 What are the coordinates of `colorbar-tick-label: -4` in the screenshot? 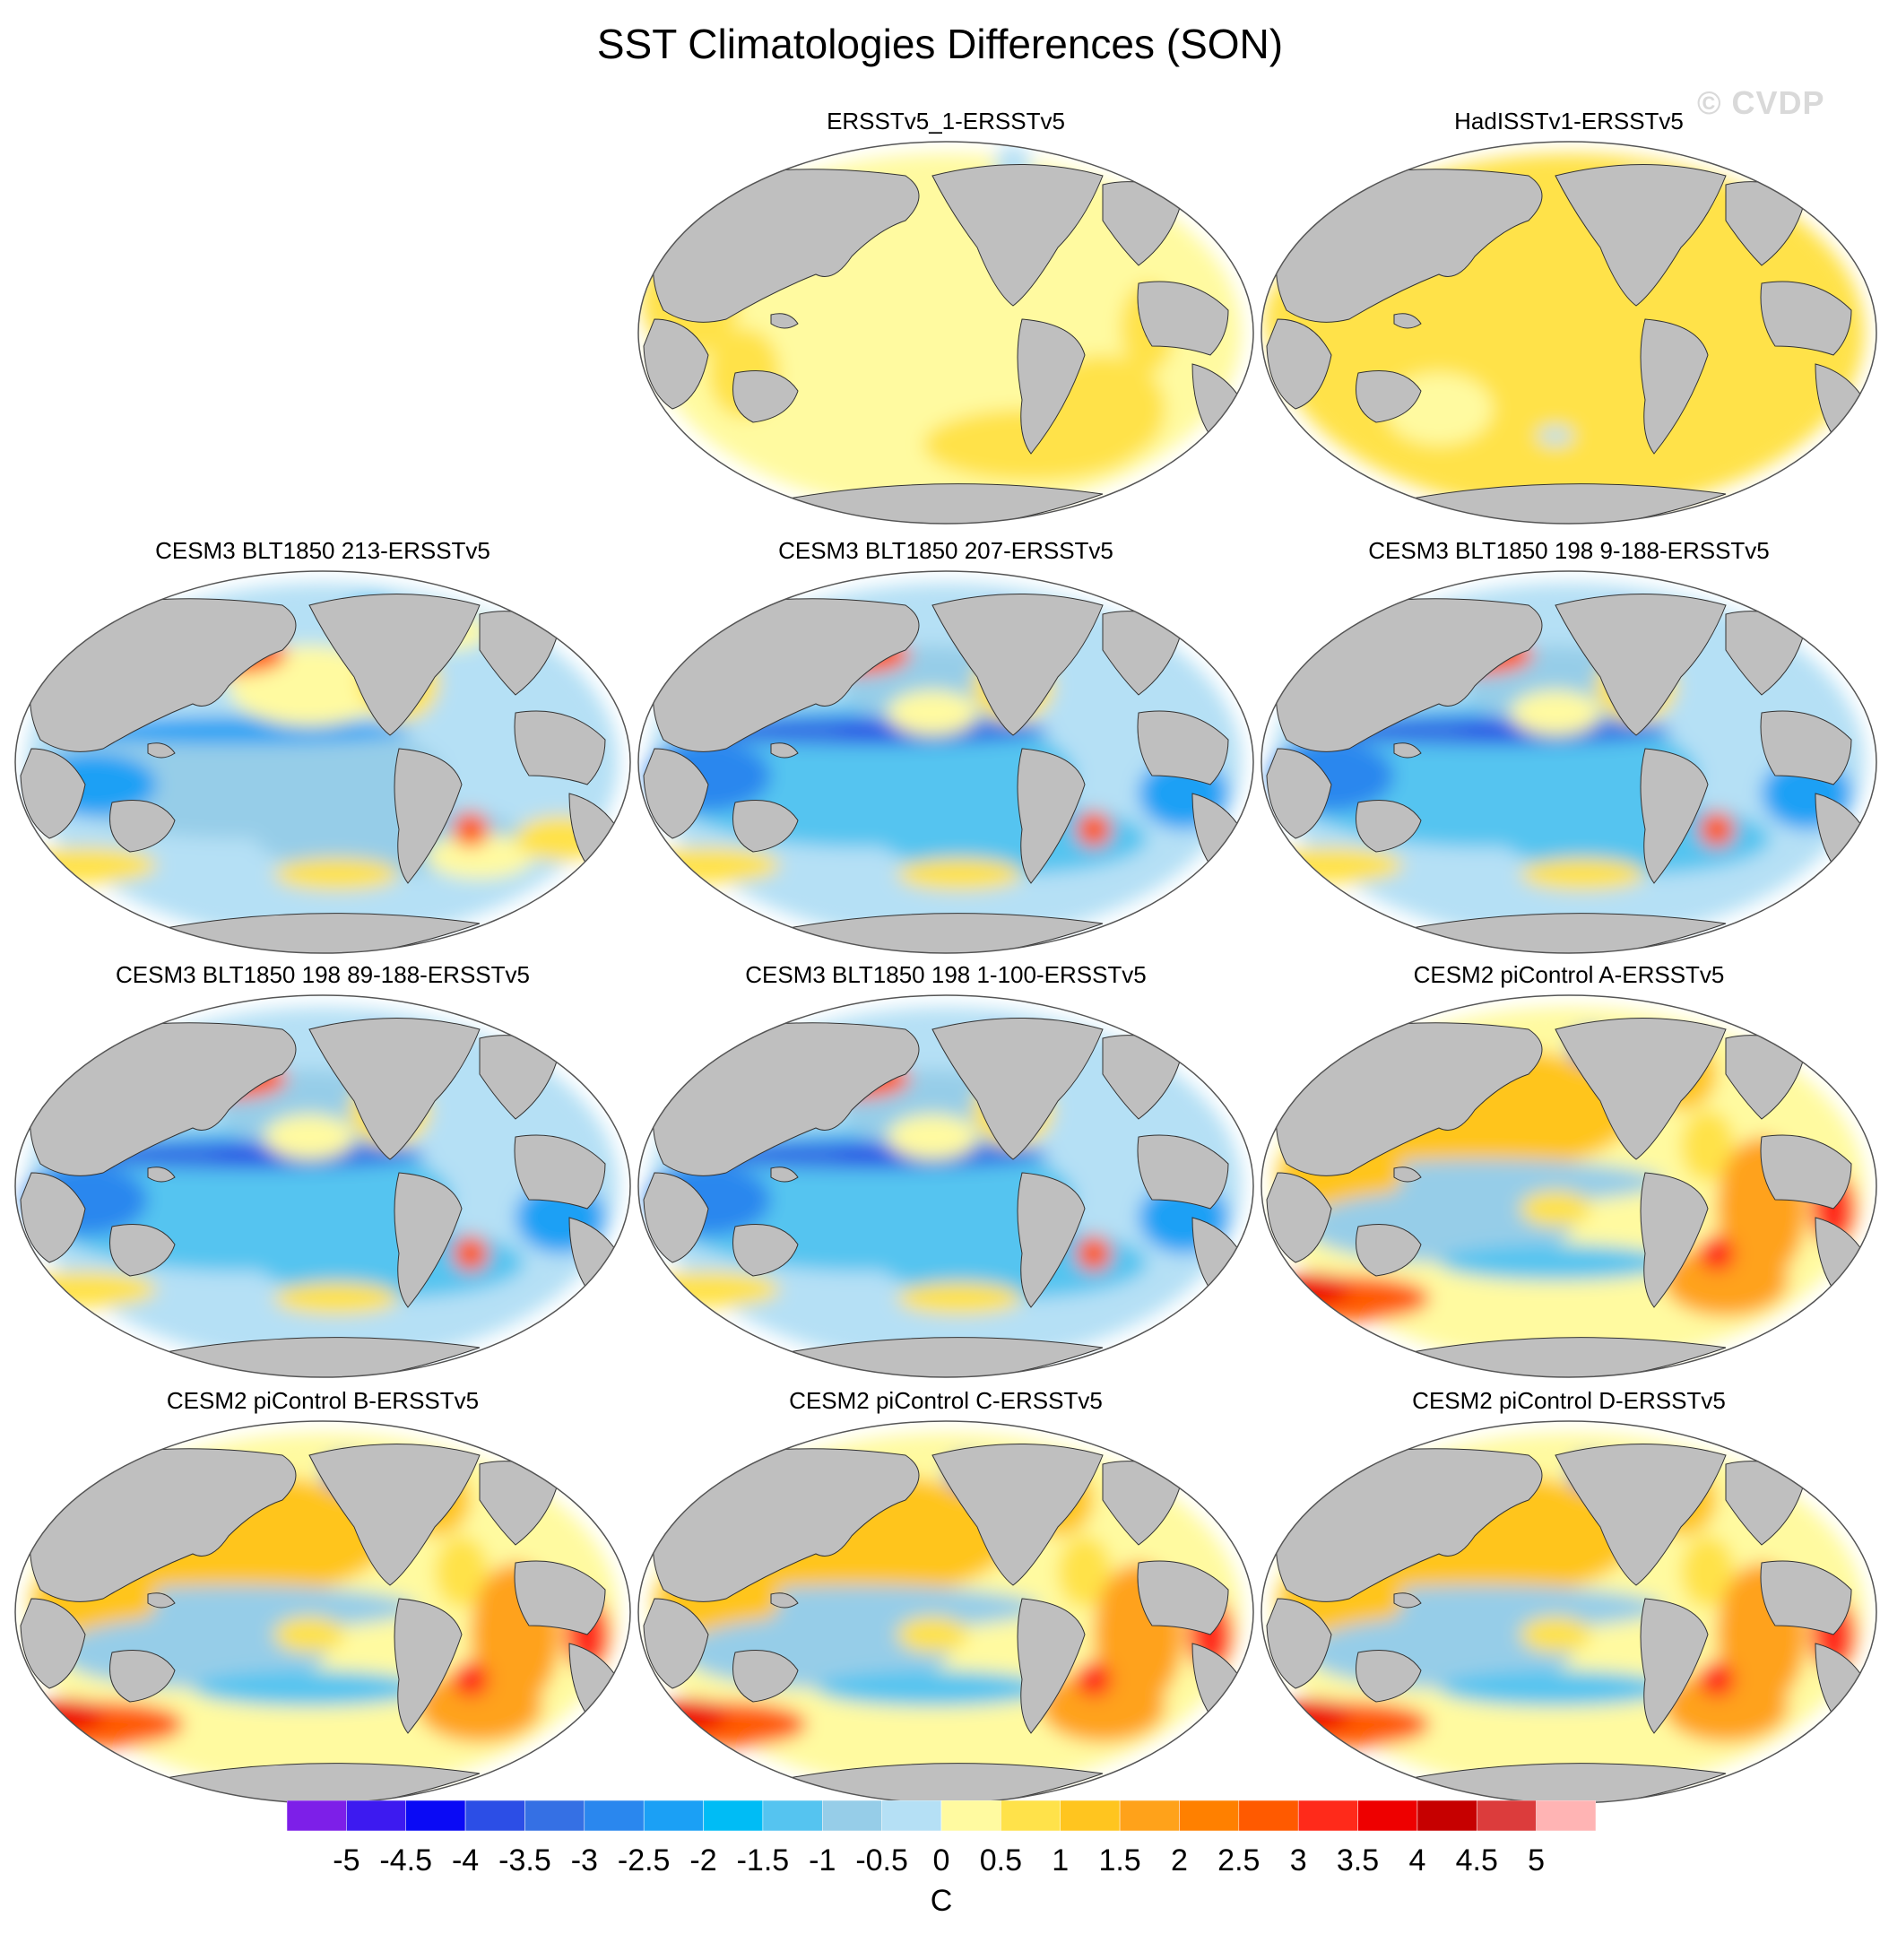 It's located at (465, 1860).